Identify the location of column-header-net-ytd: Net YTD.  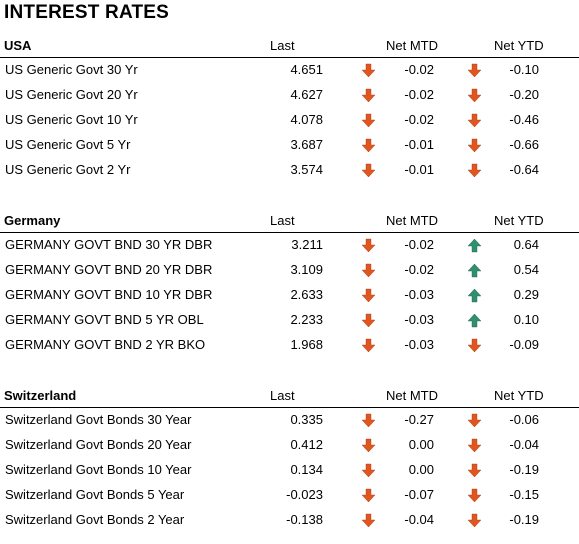
(519, 220).